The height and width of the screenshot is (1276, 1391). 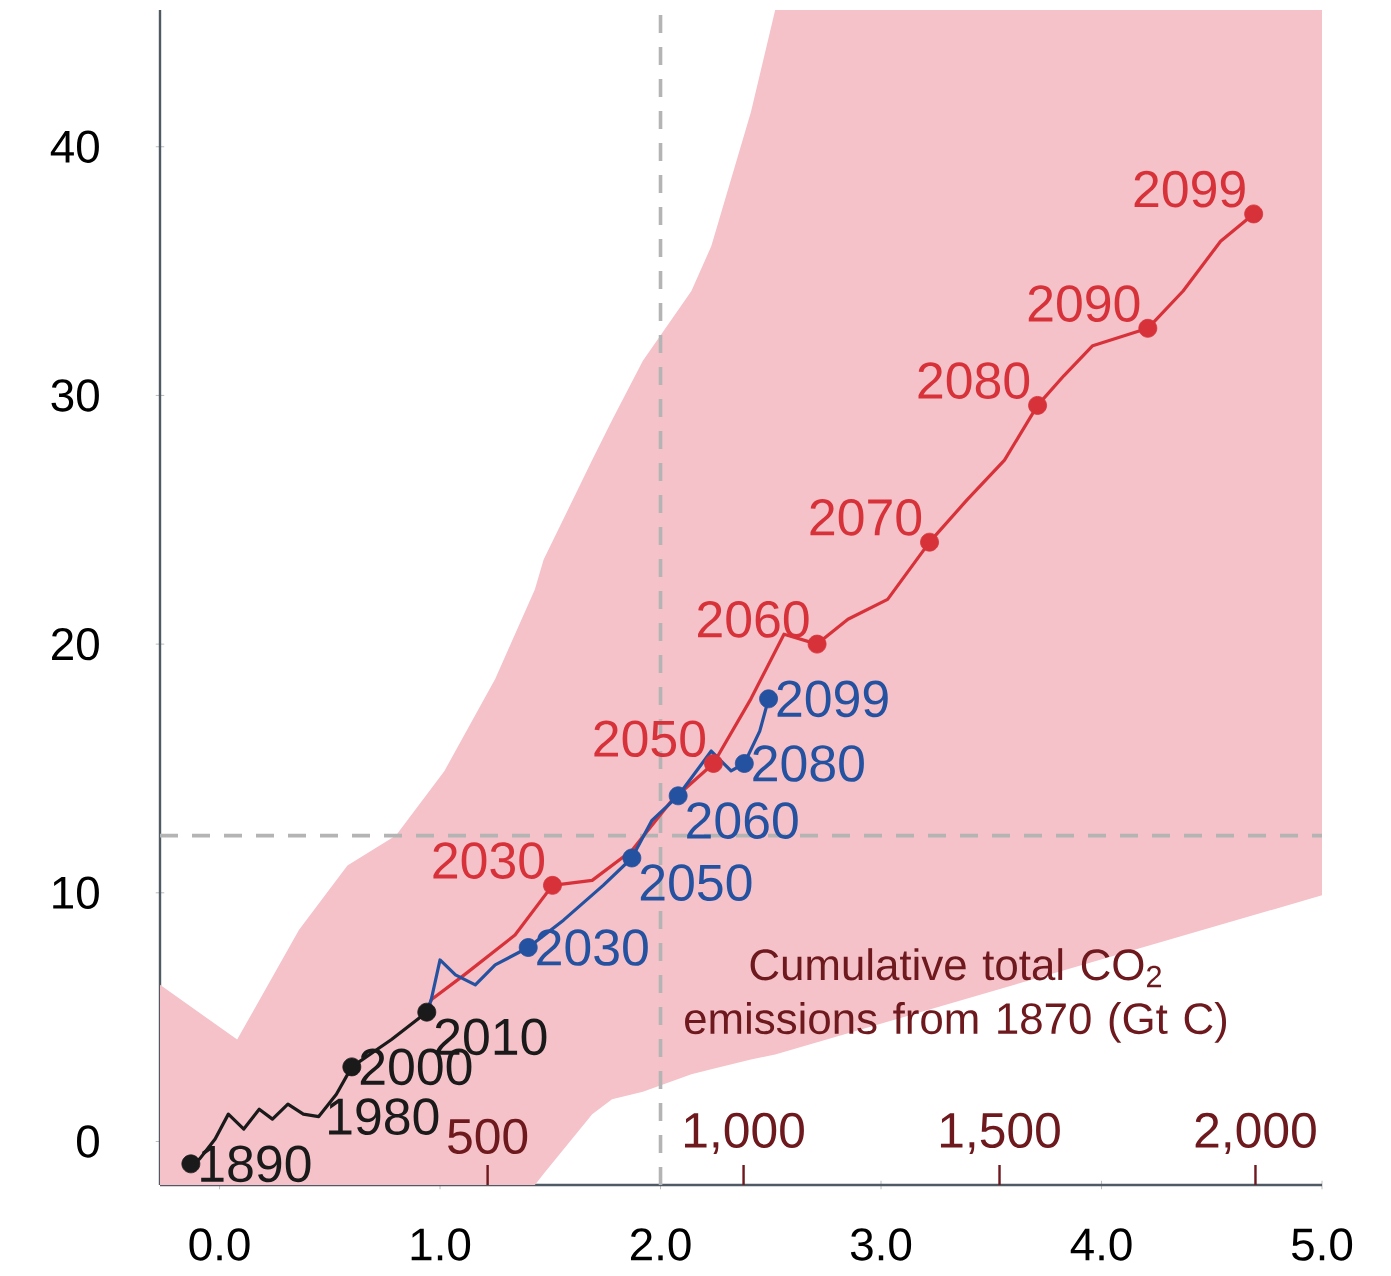 What do you see at coordinates (660, 1244) in the screenshot?
I see `x-tick-label: 2.0` at bounding box center [660, 1244].